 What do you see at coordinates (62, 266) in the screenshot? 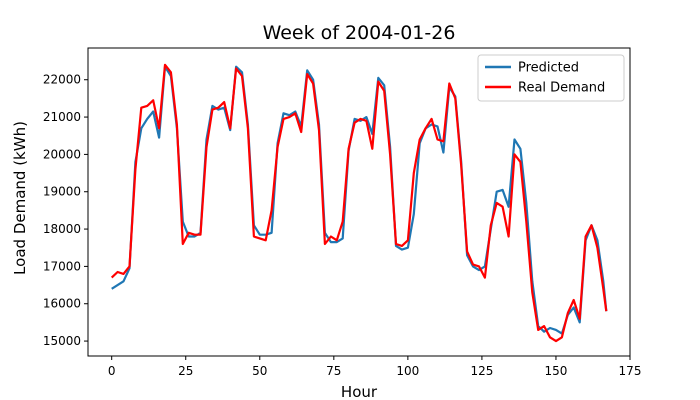
I see `y-tick-label: 17000` at bounding box center [62, 266].